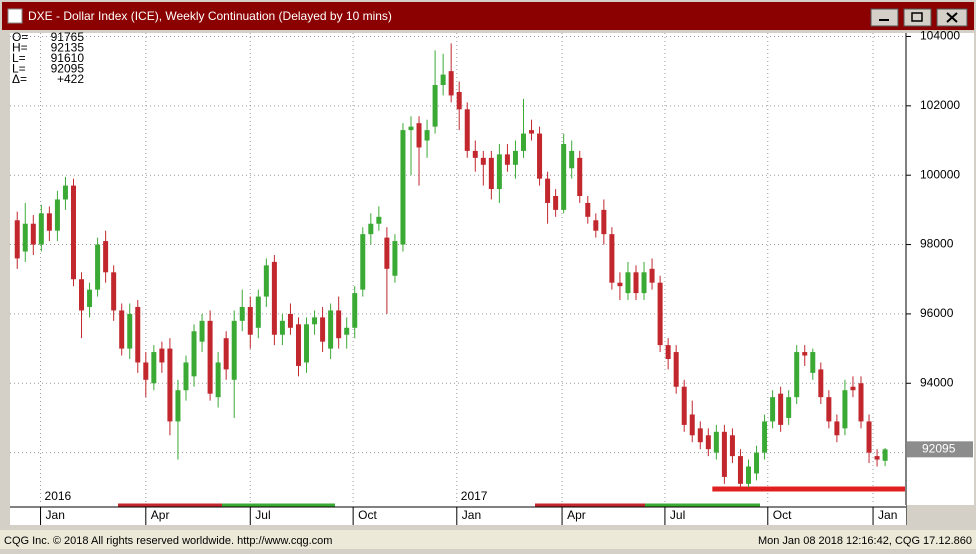 This screenshot has width=976, height=554. I want to click on x-tick-label: Jul, so click(262, 515).